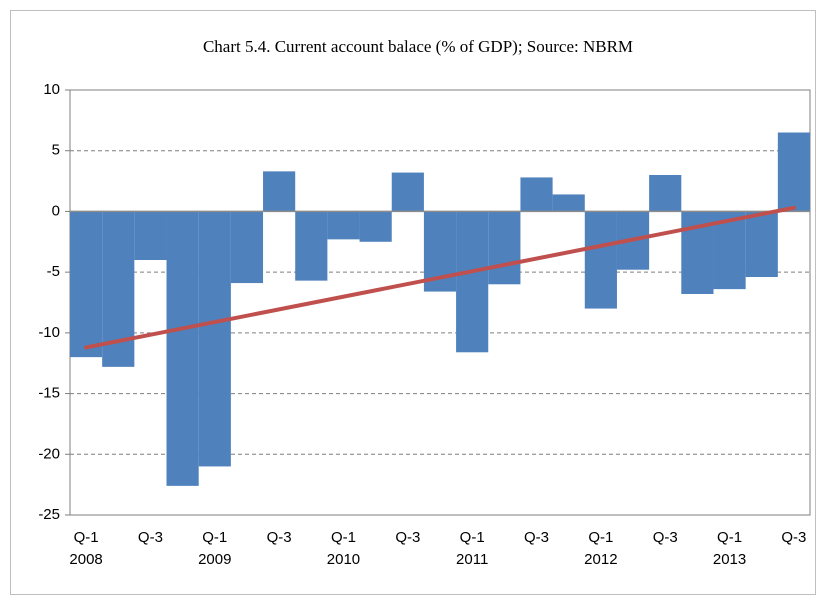 The image size is (826, 604). Describe the element at coordinates (49, 393) in the screenshot. I see `y-tick-label: -15` at that location.